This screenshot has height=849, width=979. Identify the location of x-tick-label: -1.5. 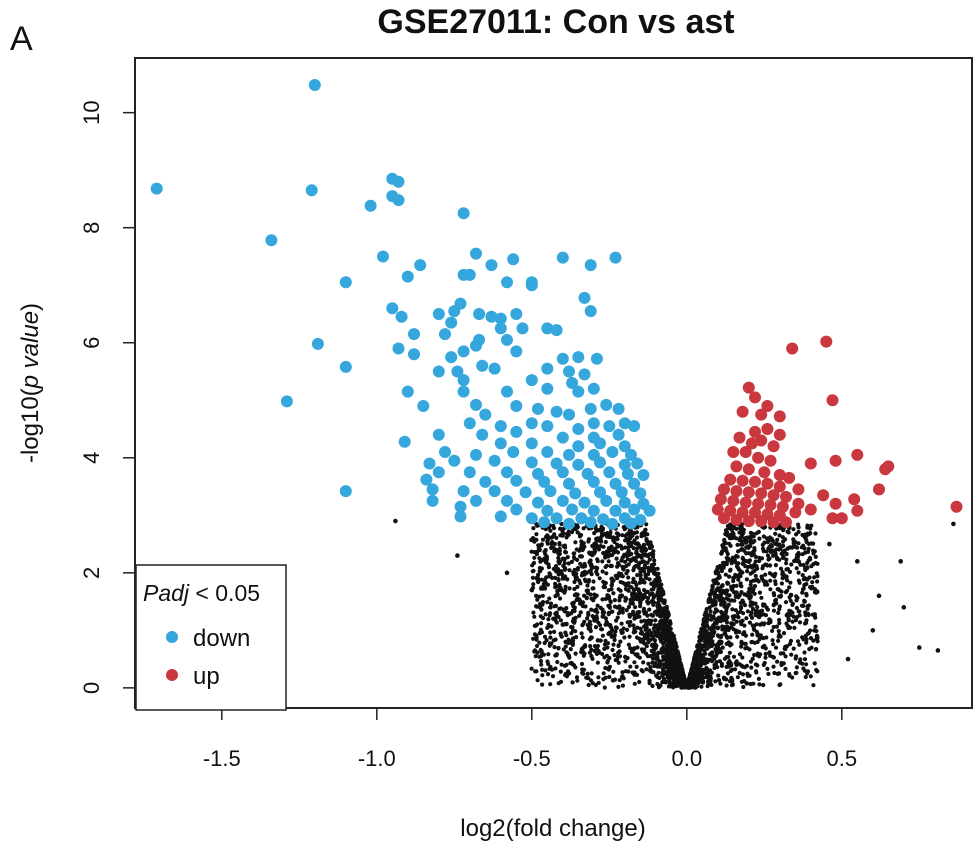
(222, 758).